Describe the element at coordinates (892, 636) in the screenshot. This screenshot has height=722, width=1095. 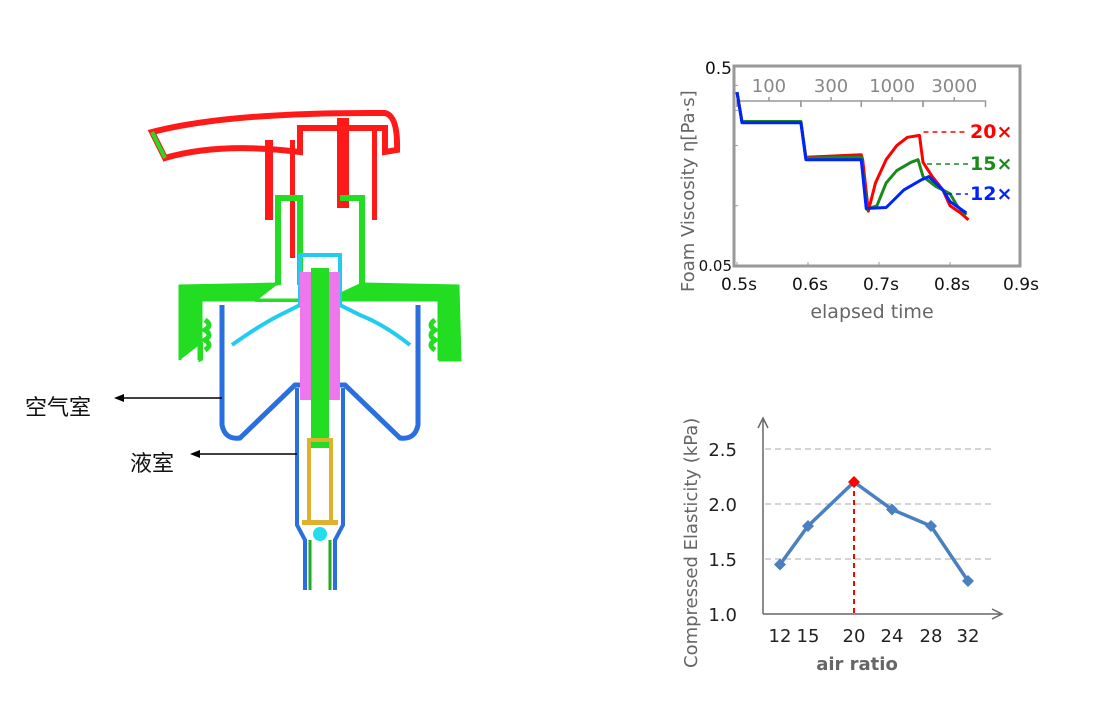
I see `x-tick-label: 24` at that location.